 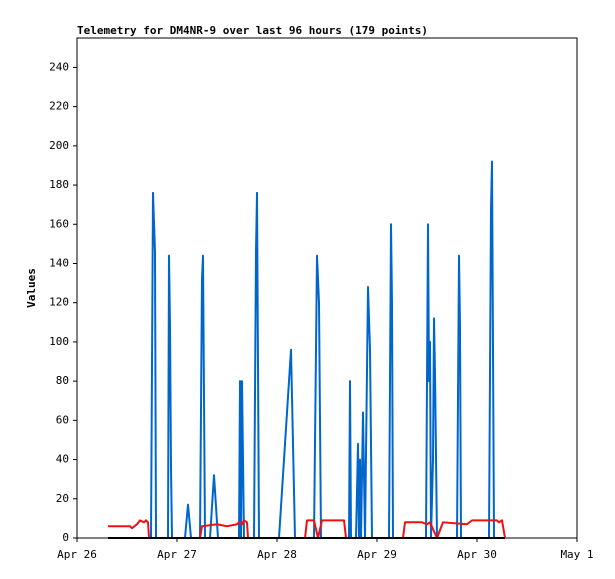 What do you see at coordinates (62, 380) in the screenshot?
I see `y-tick-label: 80` at bounding box center [62, 380].